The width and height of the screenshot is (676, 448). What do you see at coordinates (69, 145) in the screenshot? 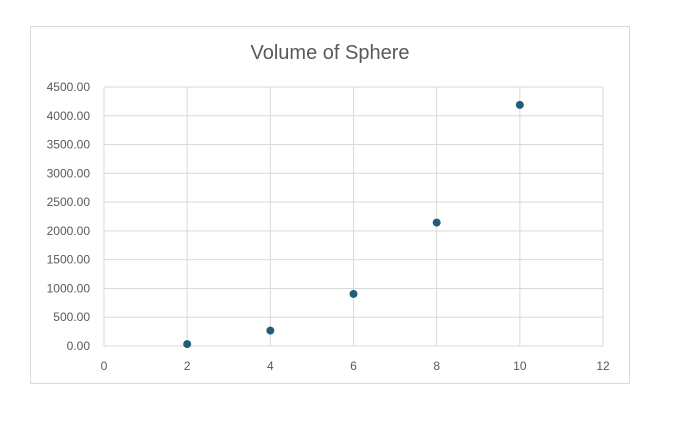
I see `y-tick-label: 3500.00` at bounding box center [69, 145].